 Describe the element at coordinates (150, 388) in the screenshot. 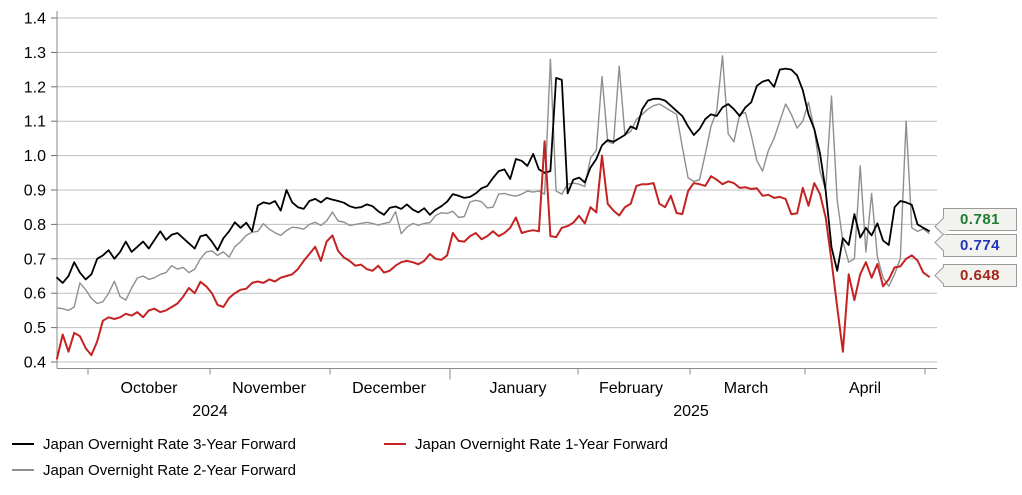

I see `x-axis-month-label: October` at that location.